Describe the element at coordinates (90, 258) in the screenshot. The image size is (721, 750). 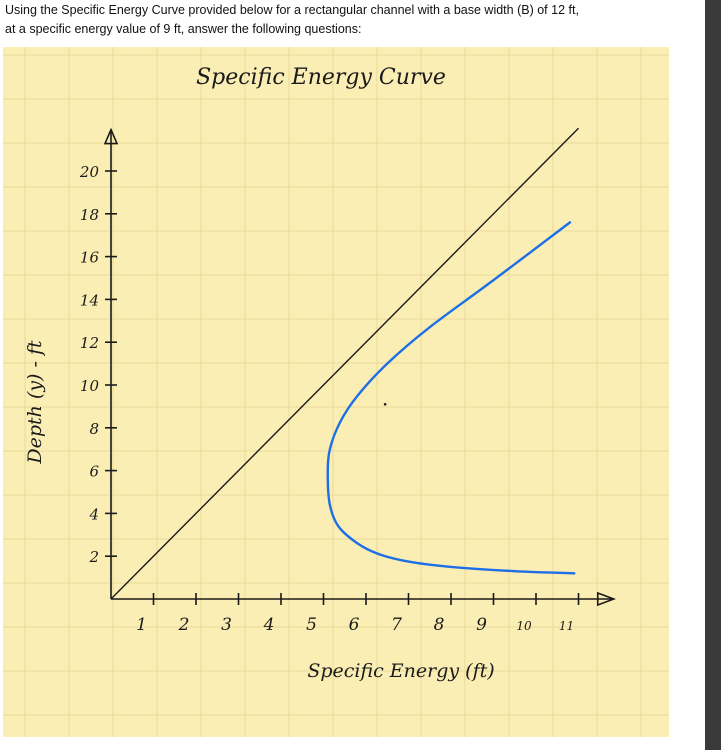
I see `y-tick-label: 16` at that location.